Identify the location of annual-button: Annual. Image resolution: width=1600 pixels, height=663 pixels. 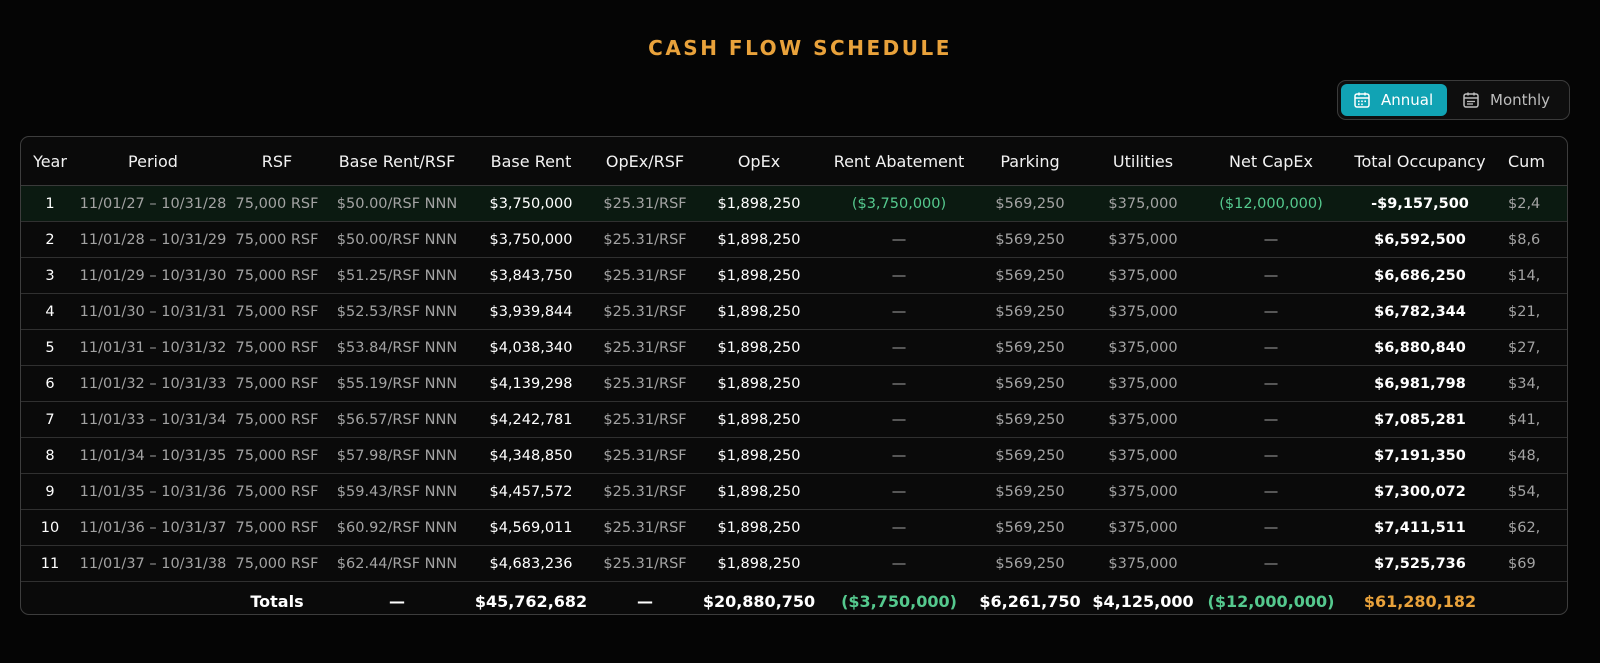
(1394, 100).